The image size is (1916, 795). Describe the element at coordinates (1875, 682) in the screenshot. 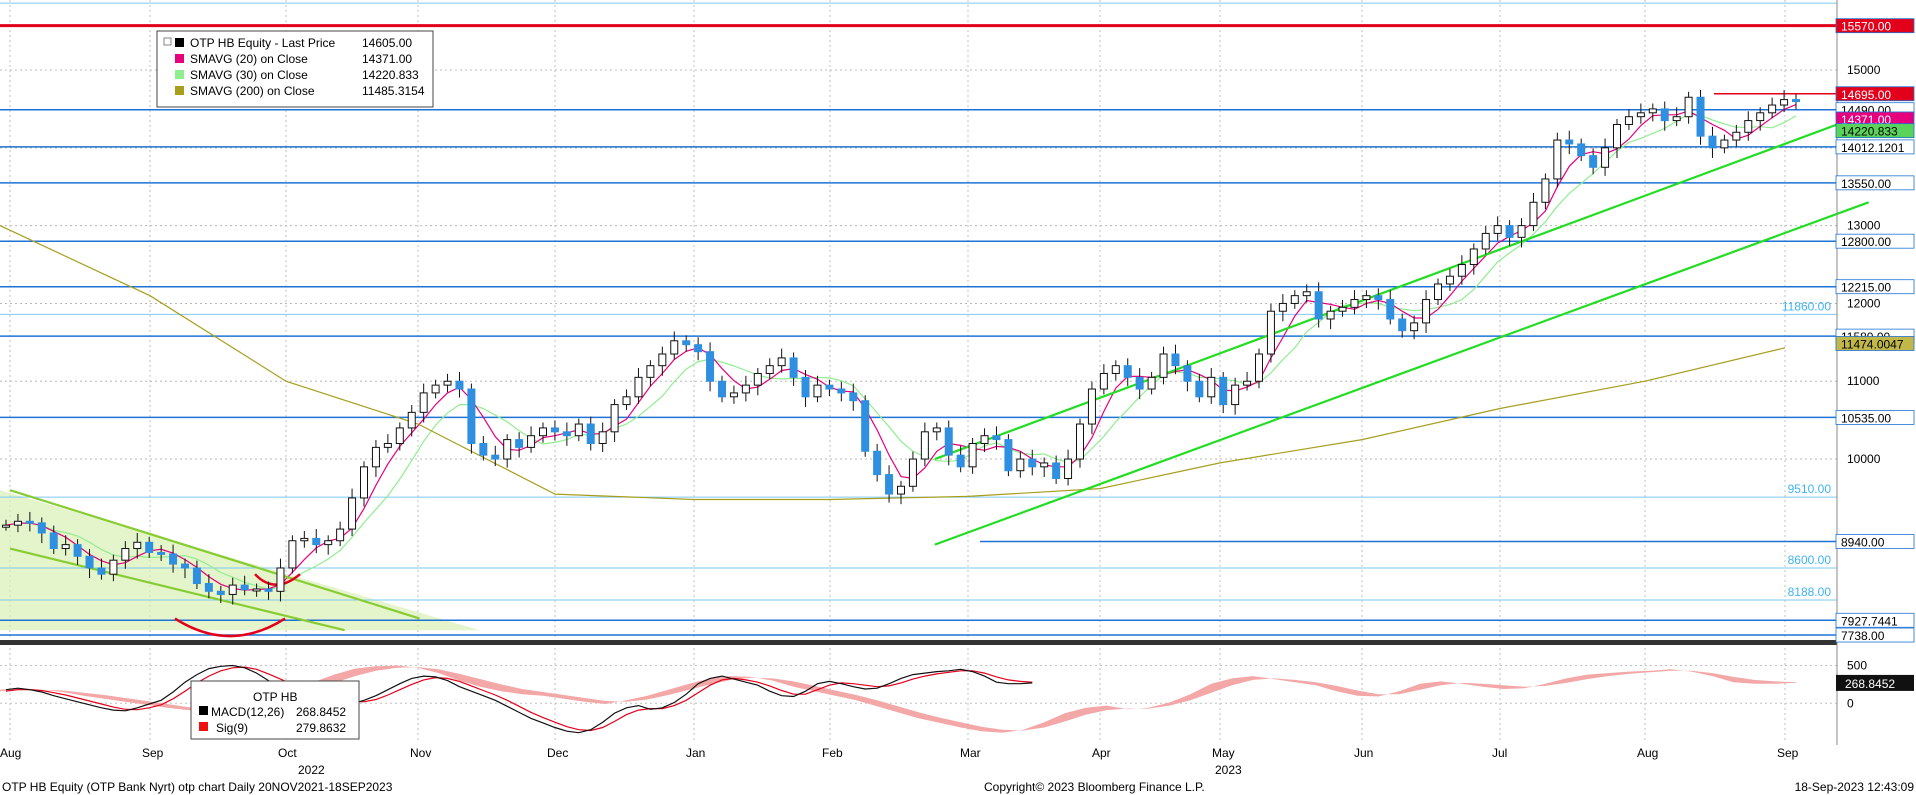

I see `macd-last-box` at that location.